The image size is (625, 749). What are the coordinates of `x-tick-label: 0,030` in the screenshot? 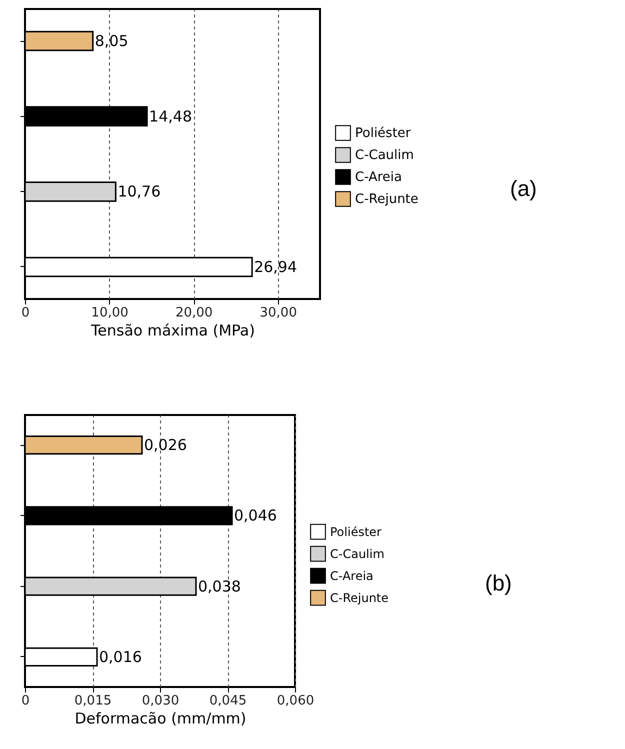 It's located at (161, 701).